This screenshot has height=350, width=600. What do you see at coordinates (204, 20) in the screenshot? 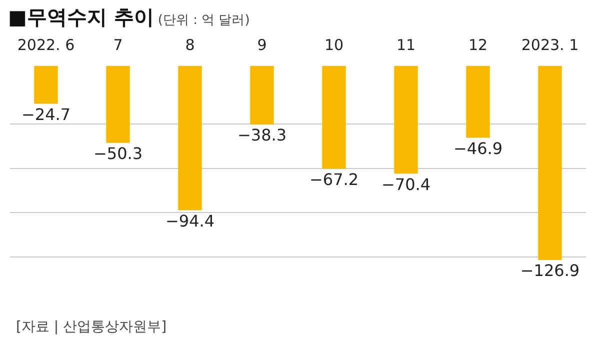
I see `chart-subtitle: (단위 : 억 달러)` at bounding box center [204, 20].